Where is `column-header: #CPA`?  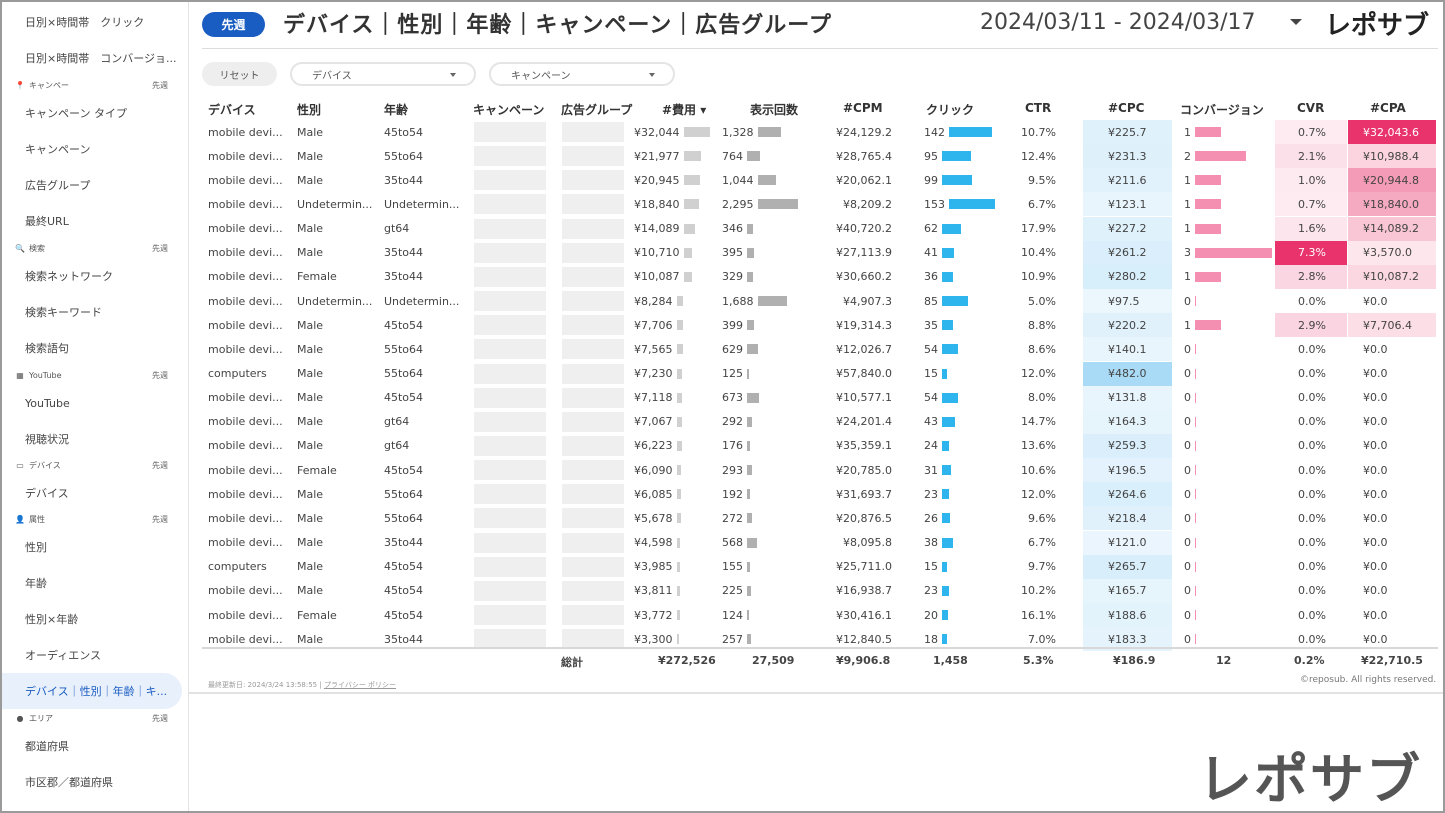
column-header: #CPA is located at coordinates (1388, 108).